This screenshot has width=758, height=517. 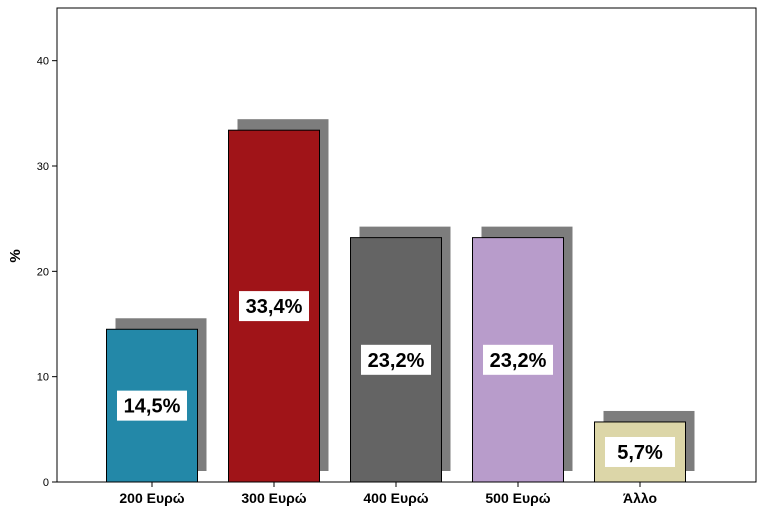 What do you see at coordinates (43, 62) in the screenshot?
I see `y-tick-label: 40` at bounding box center [43, 62].